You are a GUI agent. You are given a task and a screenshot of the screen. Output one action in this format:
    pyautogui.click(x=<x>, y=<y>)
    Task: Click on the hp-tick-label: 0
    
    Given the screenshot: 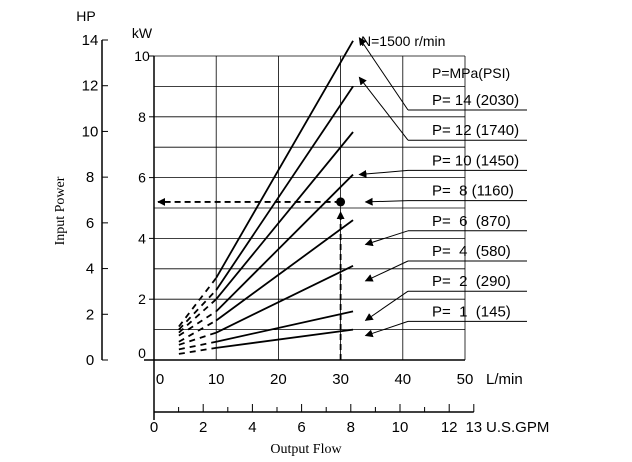 What is the action you would take?
    pyautogui.click(x=90, y=360)
    